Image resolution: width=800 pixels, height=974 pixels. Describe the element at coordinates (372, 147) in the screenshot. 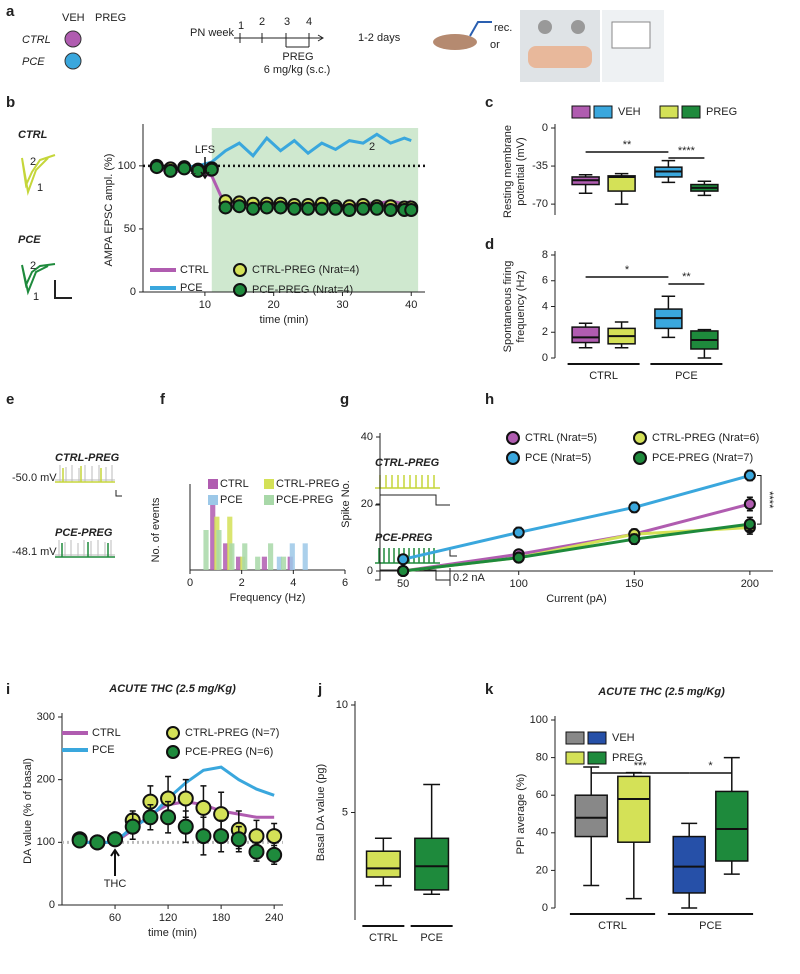

I see `annotation: 2` at that location.